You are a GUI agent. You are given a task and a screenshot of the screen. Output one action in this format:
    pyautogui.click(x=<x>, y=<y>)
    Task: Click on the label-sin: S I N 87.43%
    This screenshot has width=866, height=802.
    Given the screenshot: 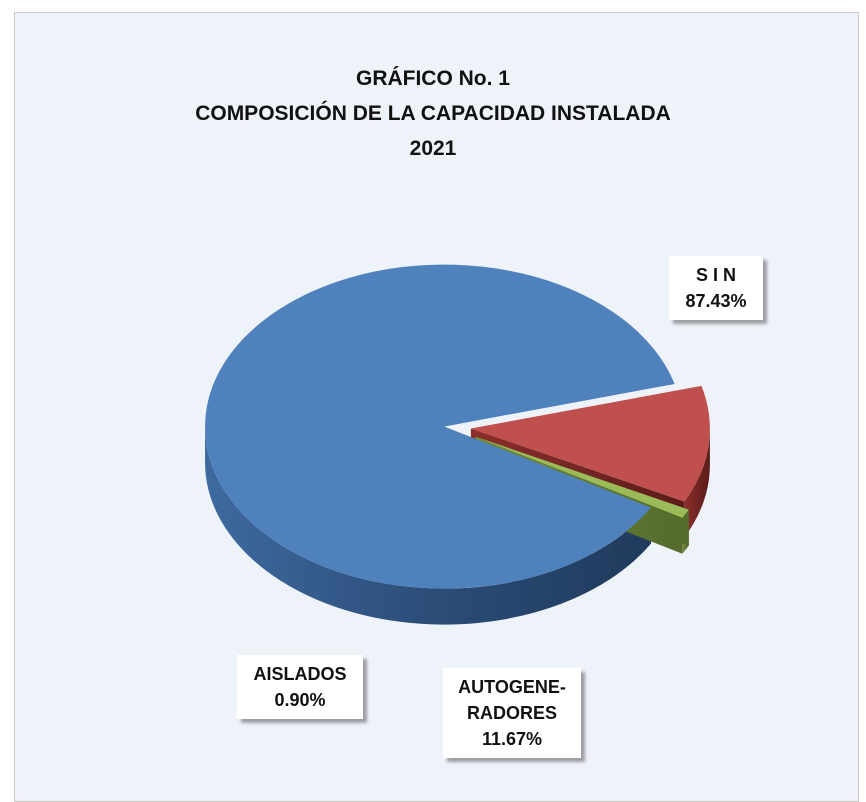 What is the action you would take?
    pyautogui.click(x=716, y=288)
    